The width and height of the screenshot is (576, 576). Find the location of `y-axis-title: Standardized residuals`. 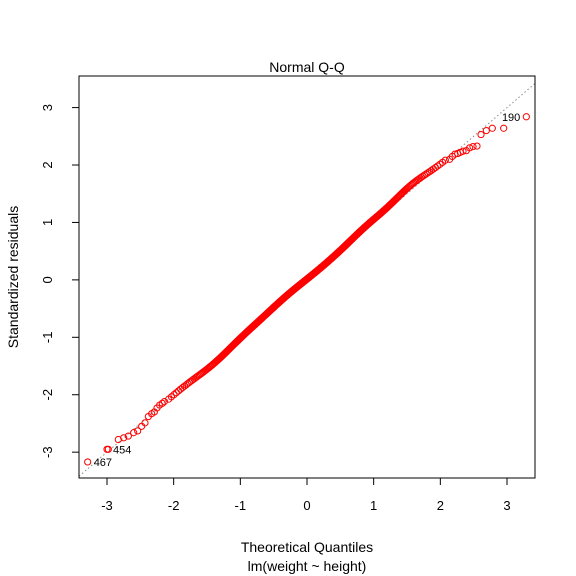

y-axis-title: Standardized residuals is located at coordinates (13, 277).